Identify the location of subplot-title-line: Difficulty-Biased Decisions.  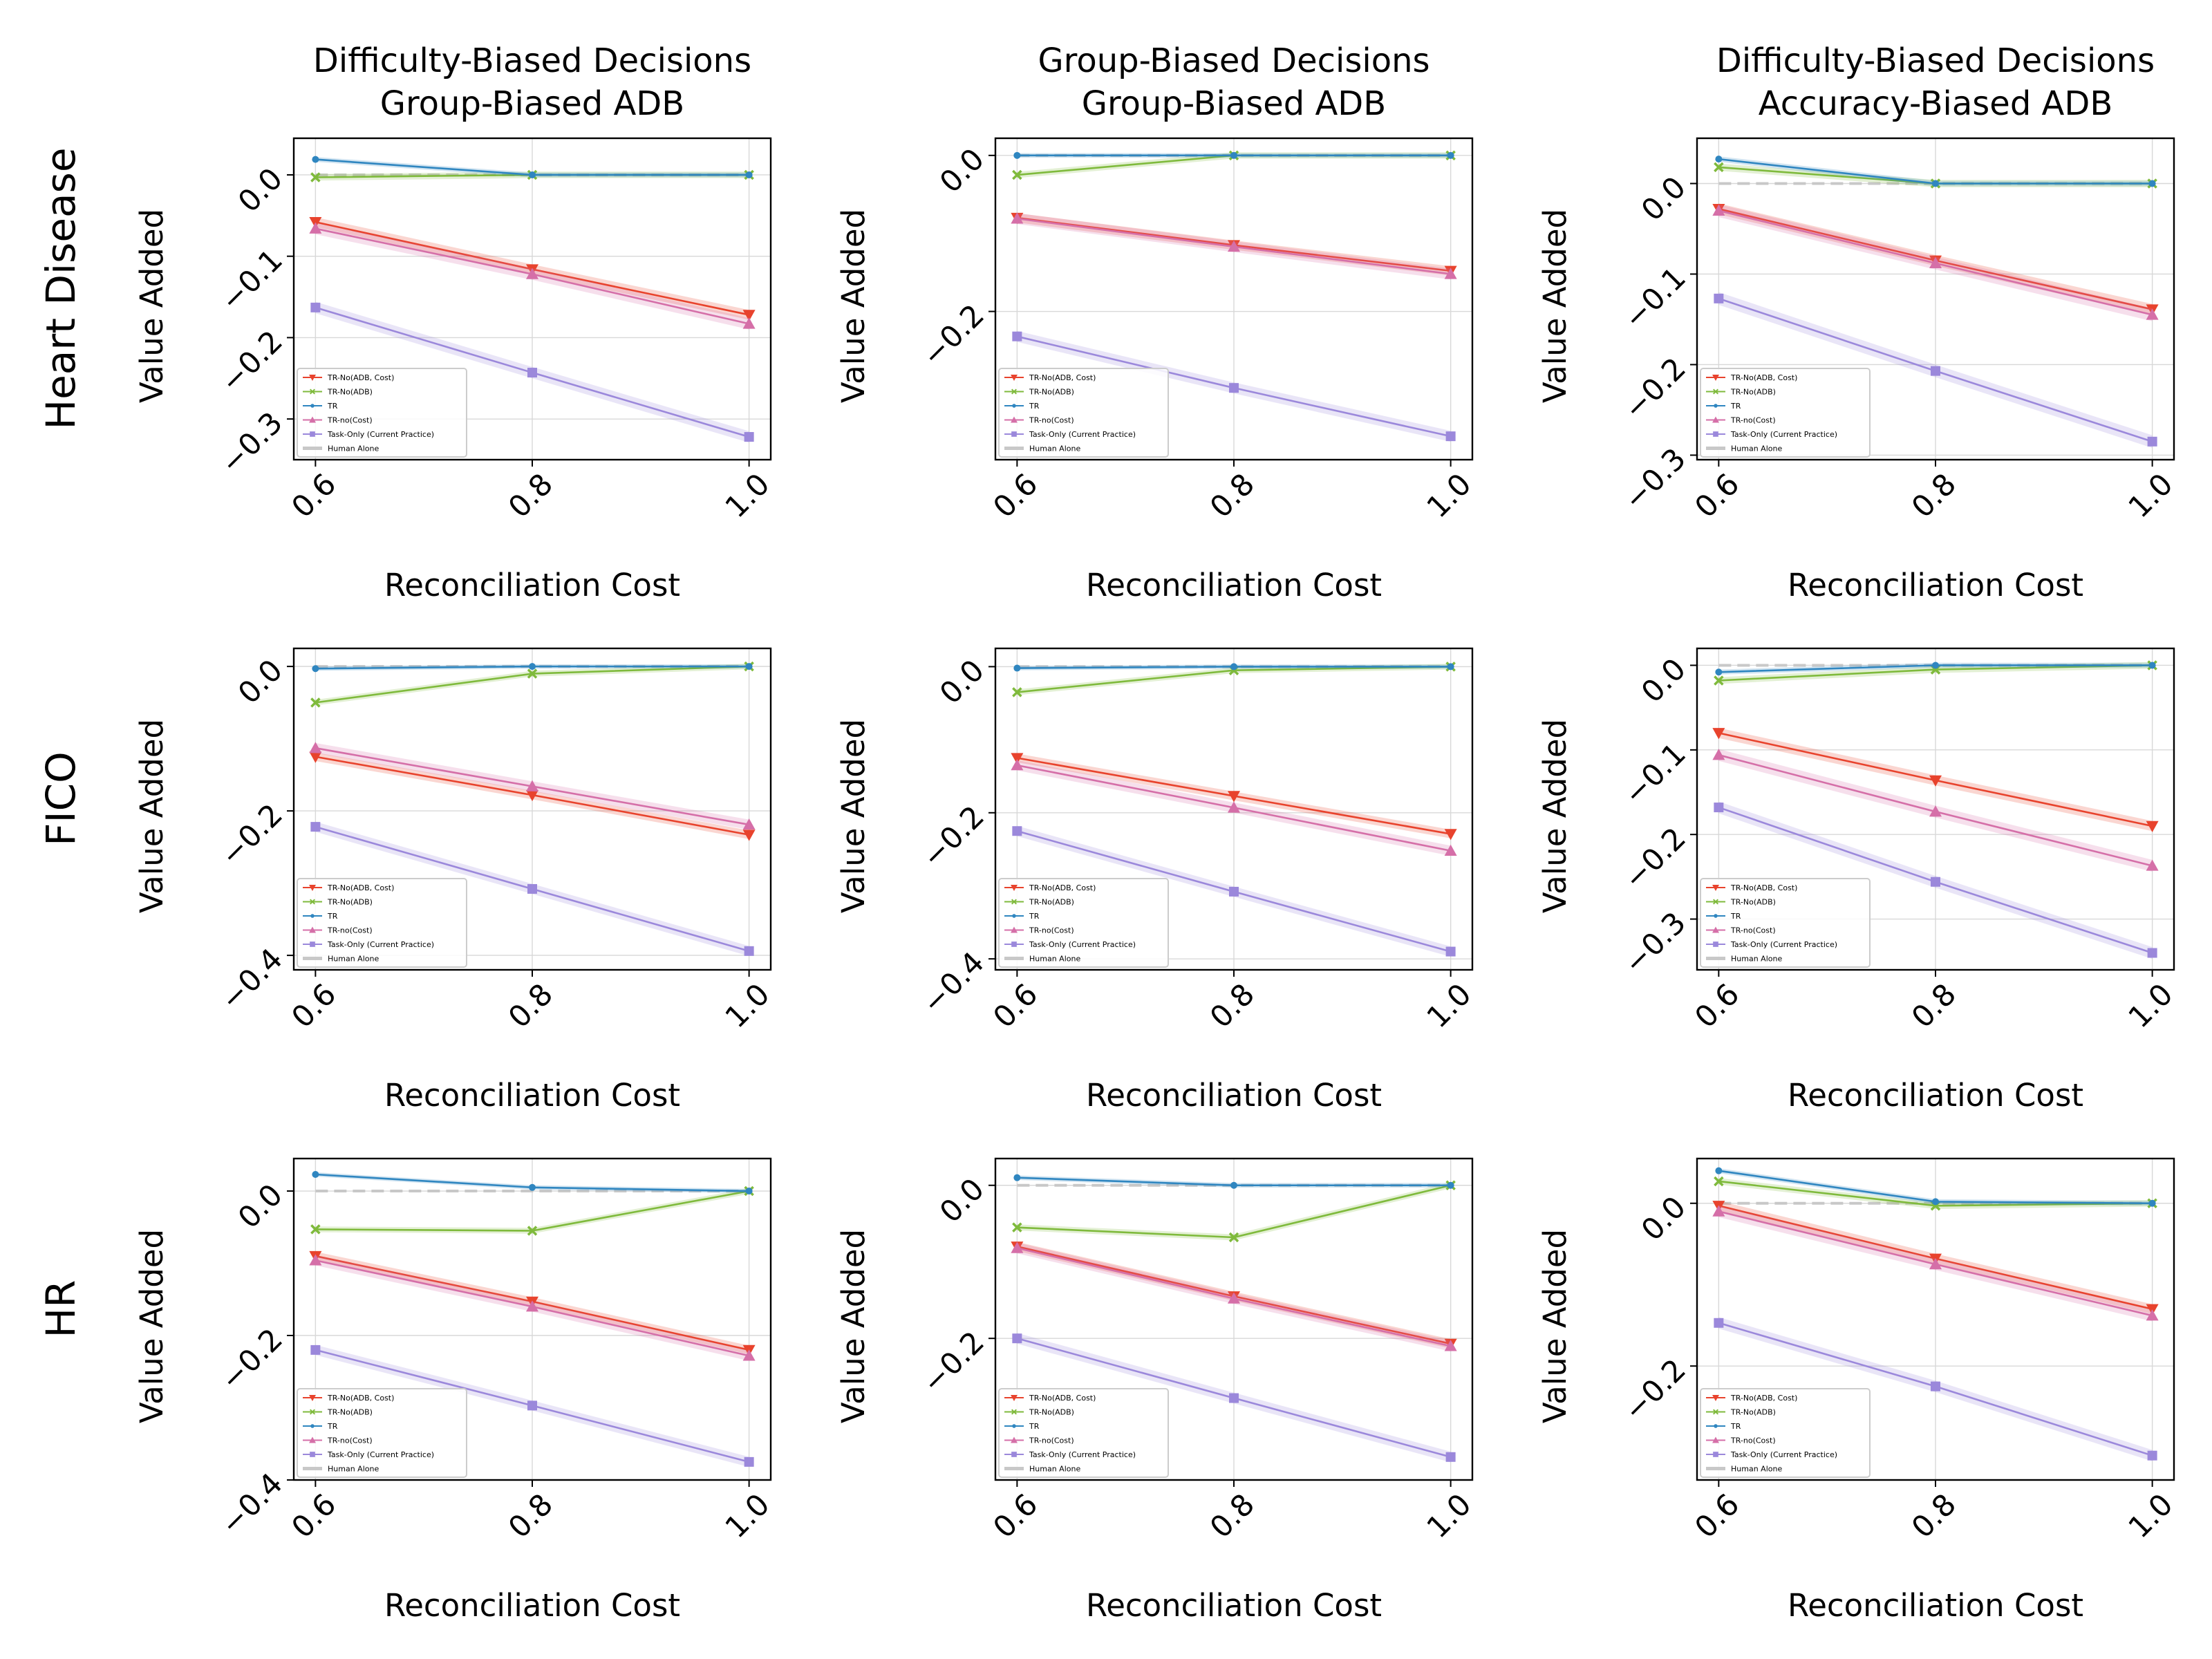
(532, 61).